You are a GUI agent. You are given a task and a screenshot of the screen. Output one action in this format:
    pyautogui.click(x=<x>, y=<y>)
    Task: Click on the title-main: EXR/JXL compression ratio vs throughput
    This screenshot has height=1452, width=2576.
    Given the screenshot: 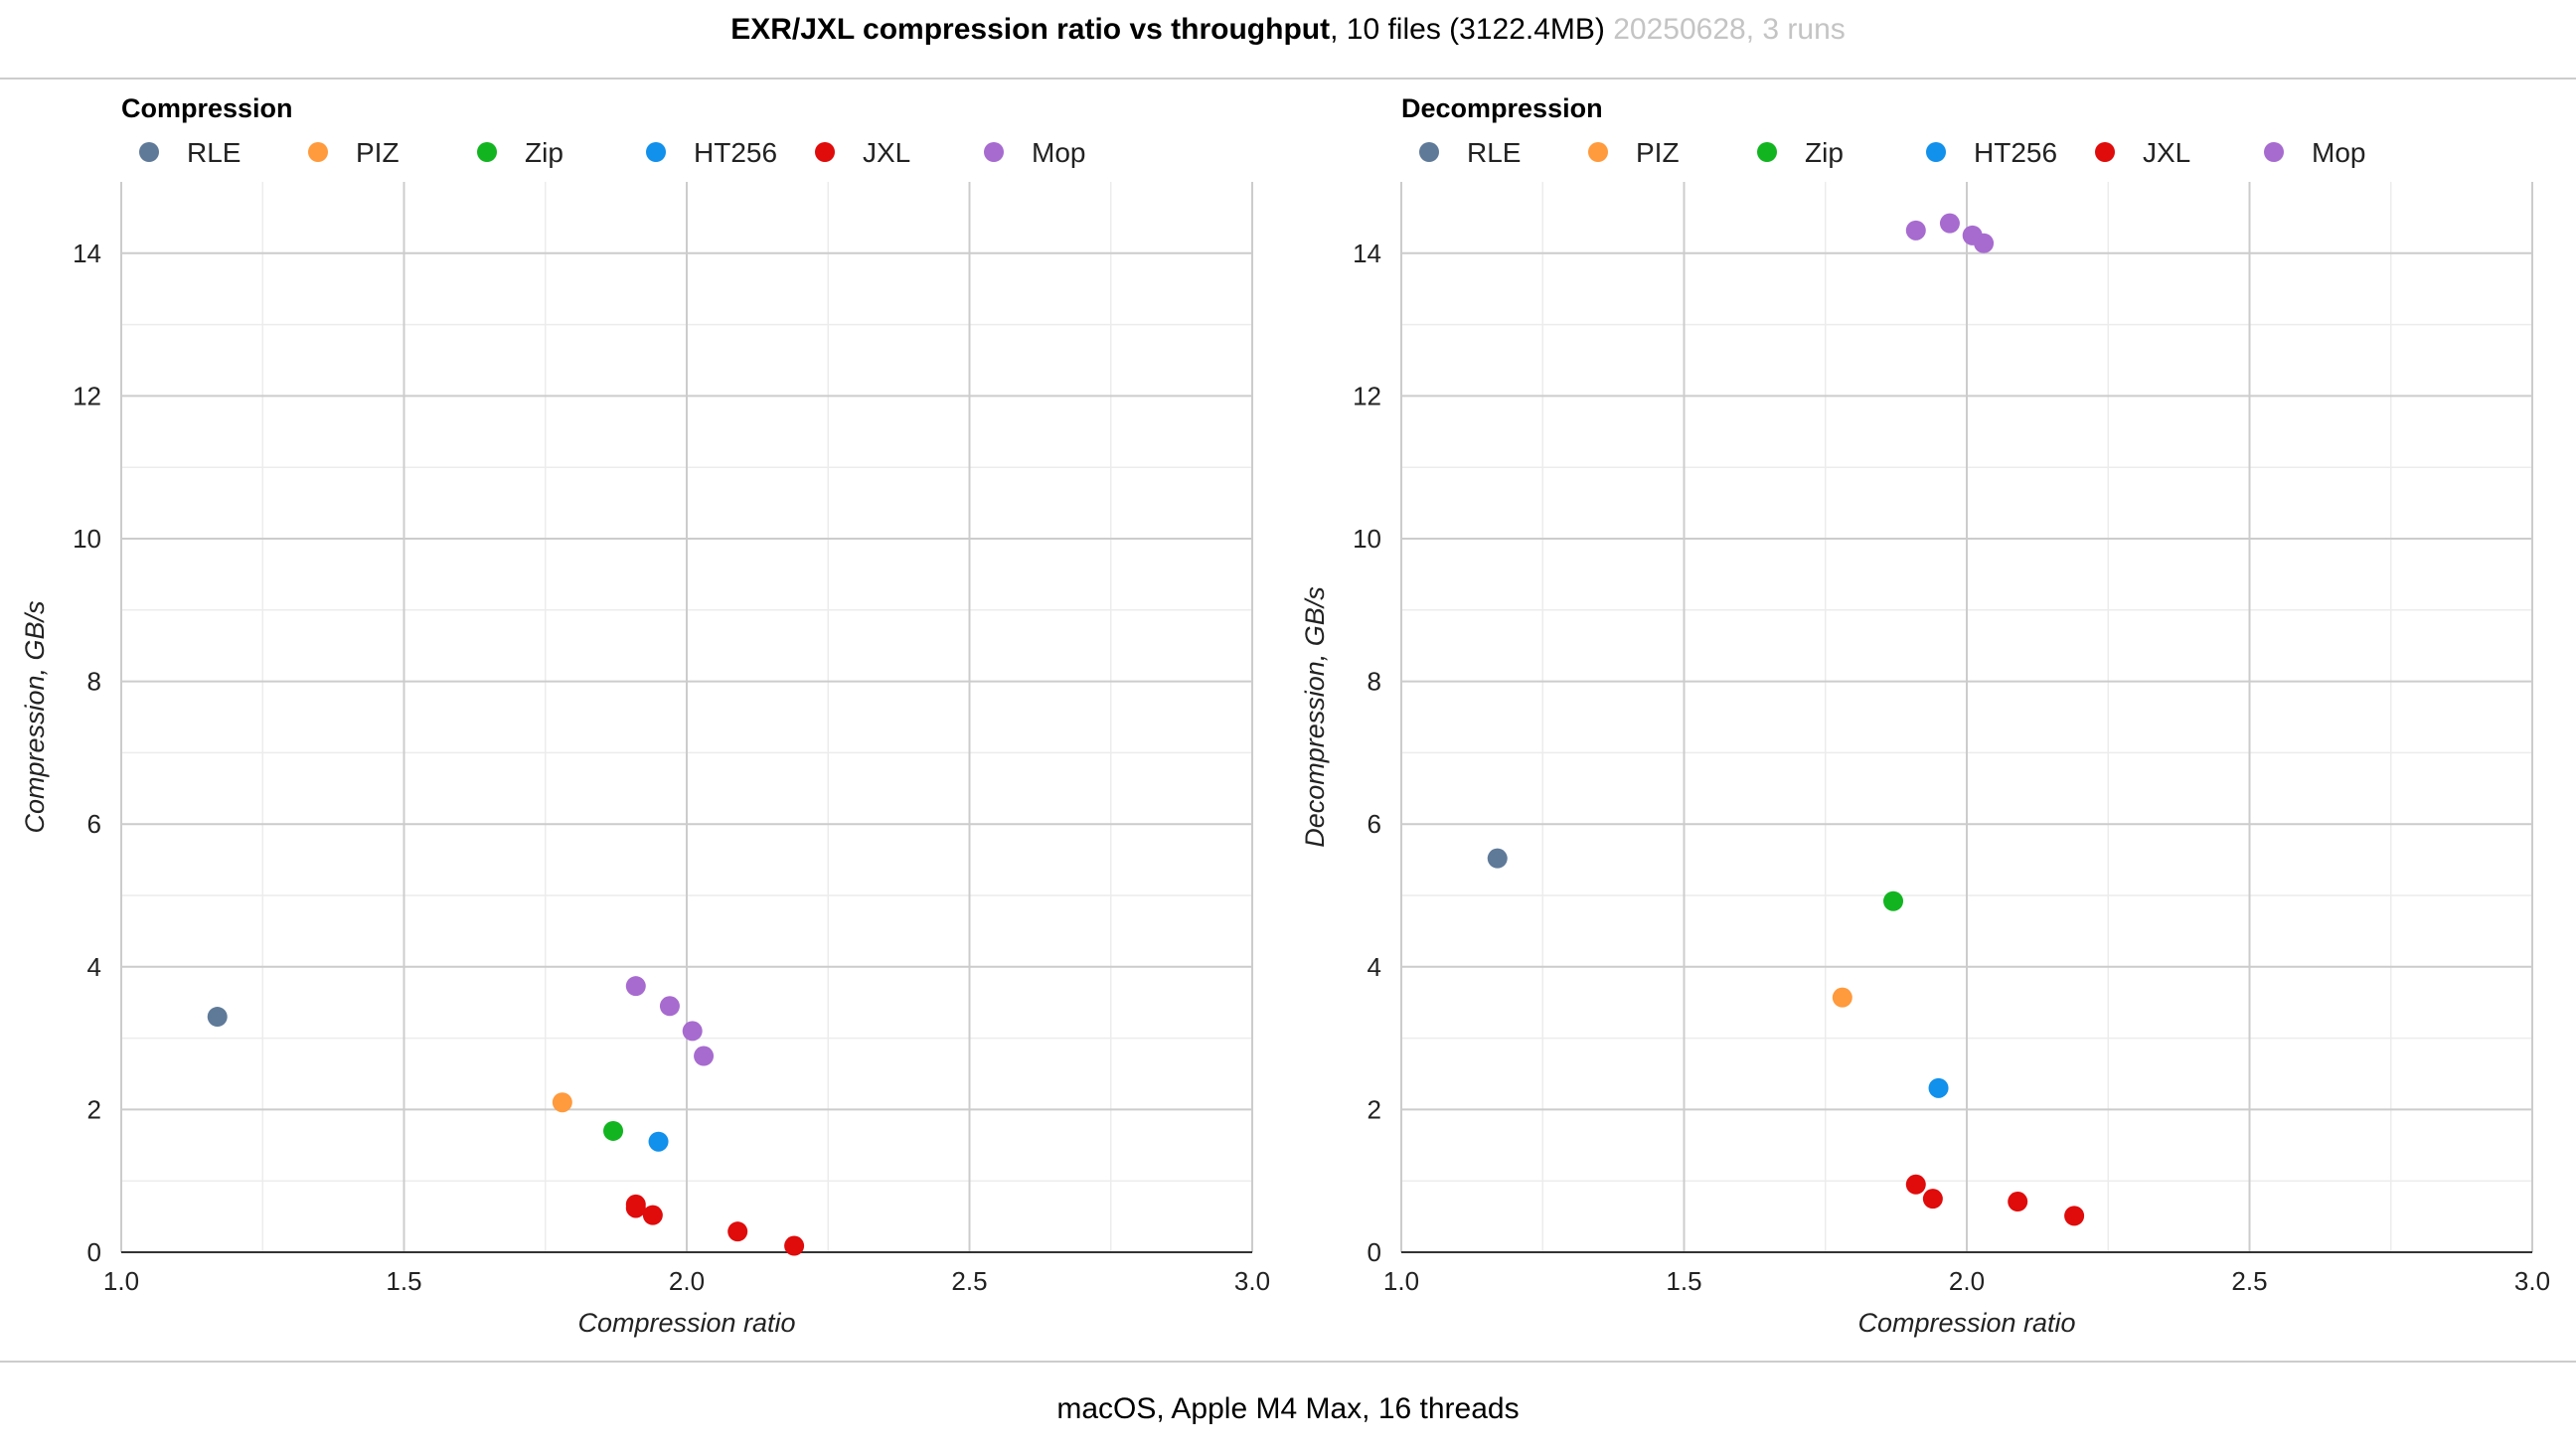 What is the action you would take?
    pyautogui.click(x=1030, y=29)
    